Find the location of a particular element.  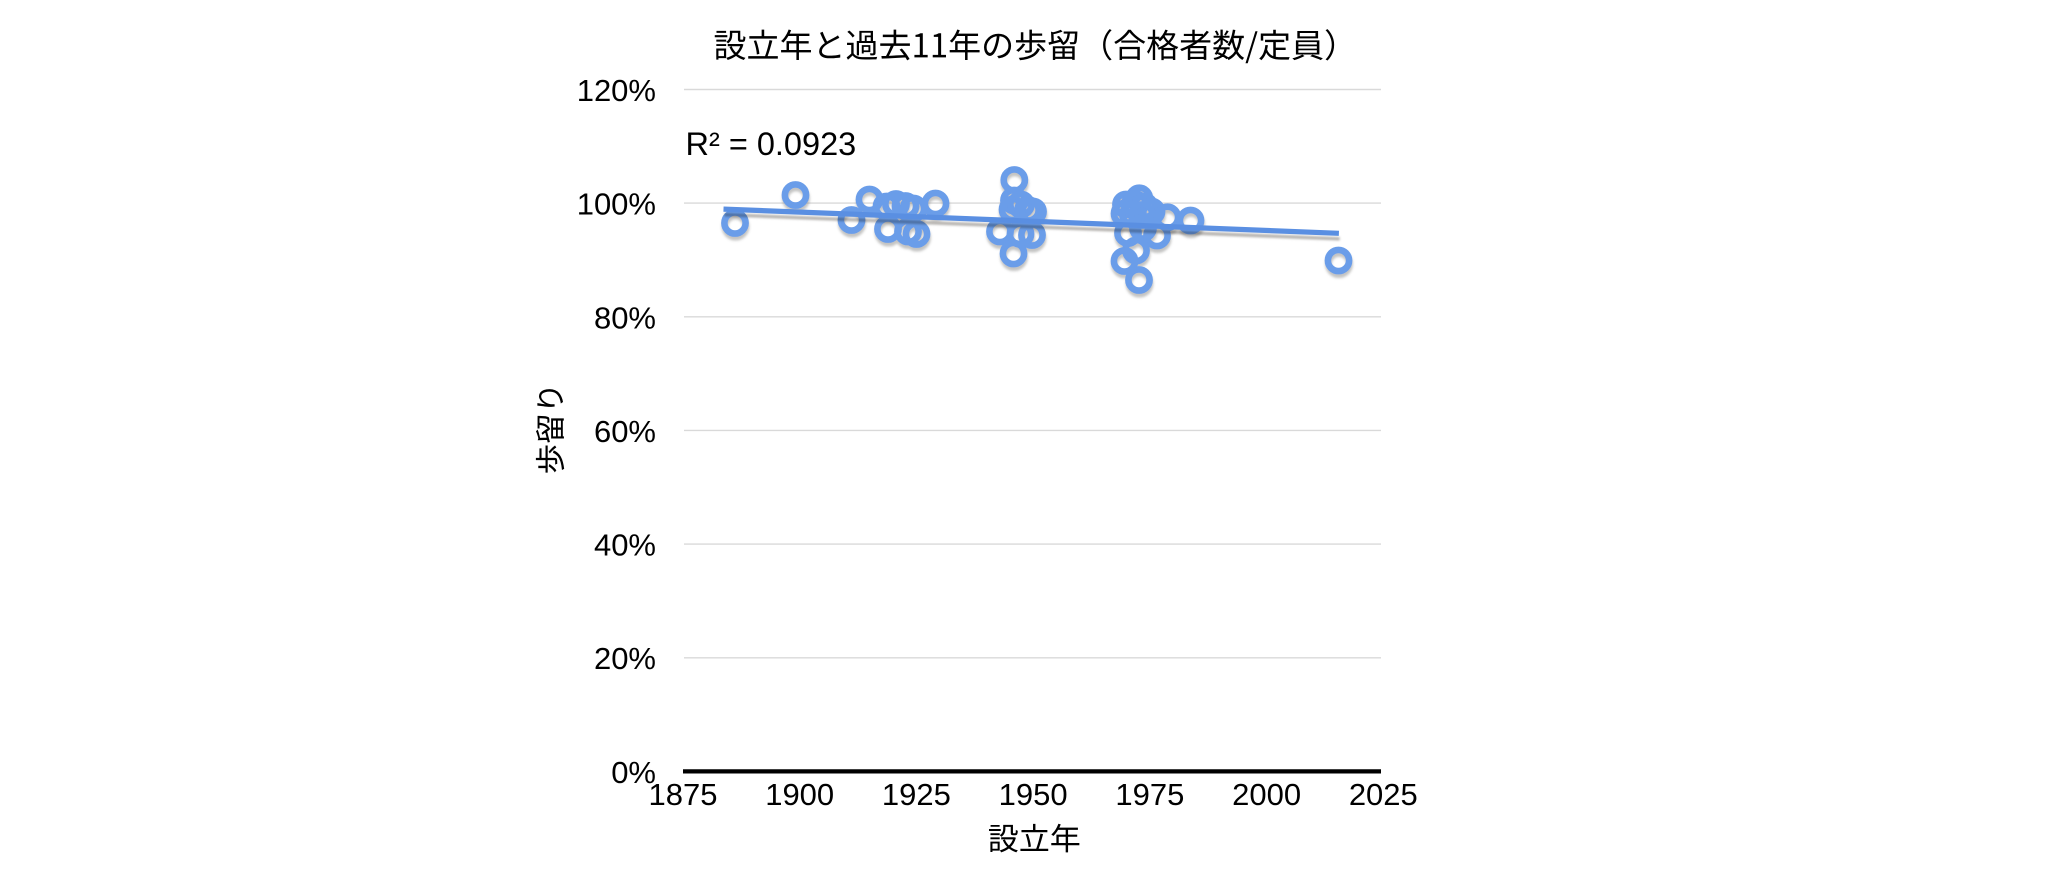

svg-text: 1875 is located at coordinates (683, 794).